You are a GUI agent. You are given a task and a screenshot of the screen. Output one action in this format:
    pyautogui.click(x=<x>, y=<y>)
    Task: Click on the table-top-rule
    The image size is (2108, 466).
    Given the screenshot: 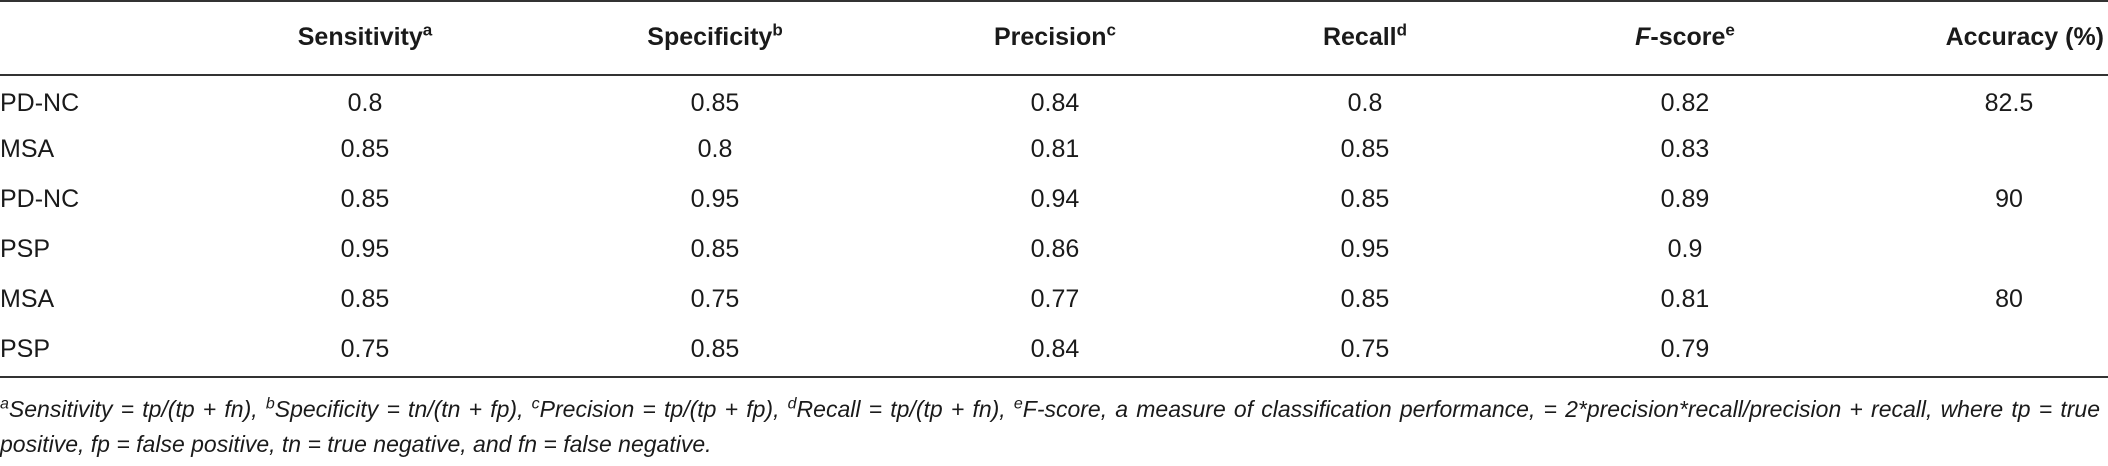 What is the action you would take?
    pyautogui.click(x=1054, y=1)
    